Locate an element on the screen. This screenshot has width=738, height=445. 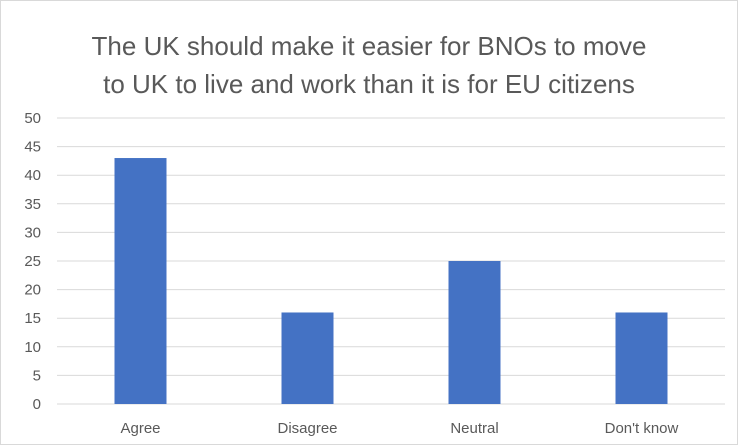
x-tick-label-neutral: Neutral is located at coordinates (474, 428).